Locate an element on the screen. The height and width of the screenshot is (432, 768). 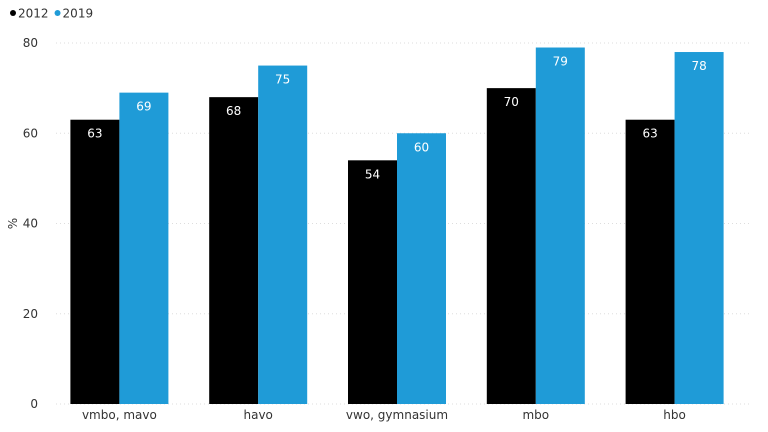
legend-marker-2019 is located at coordinates (57, 13).